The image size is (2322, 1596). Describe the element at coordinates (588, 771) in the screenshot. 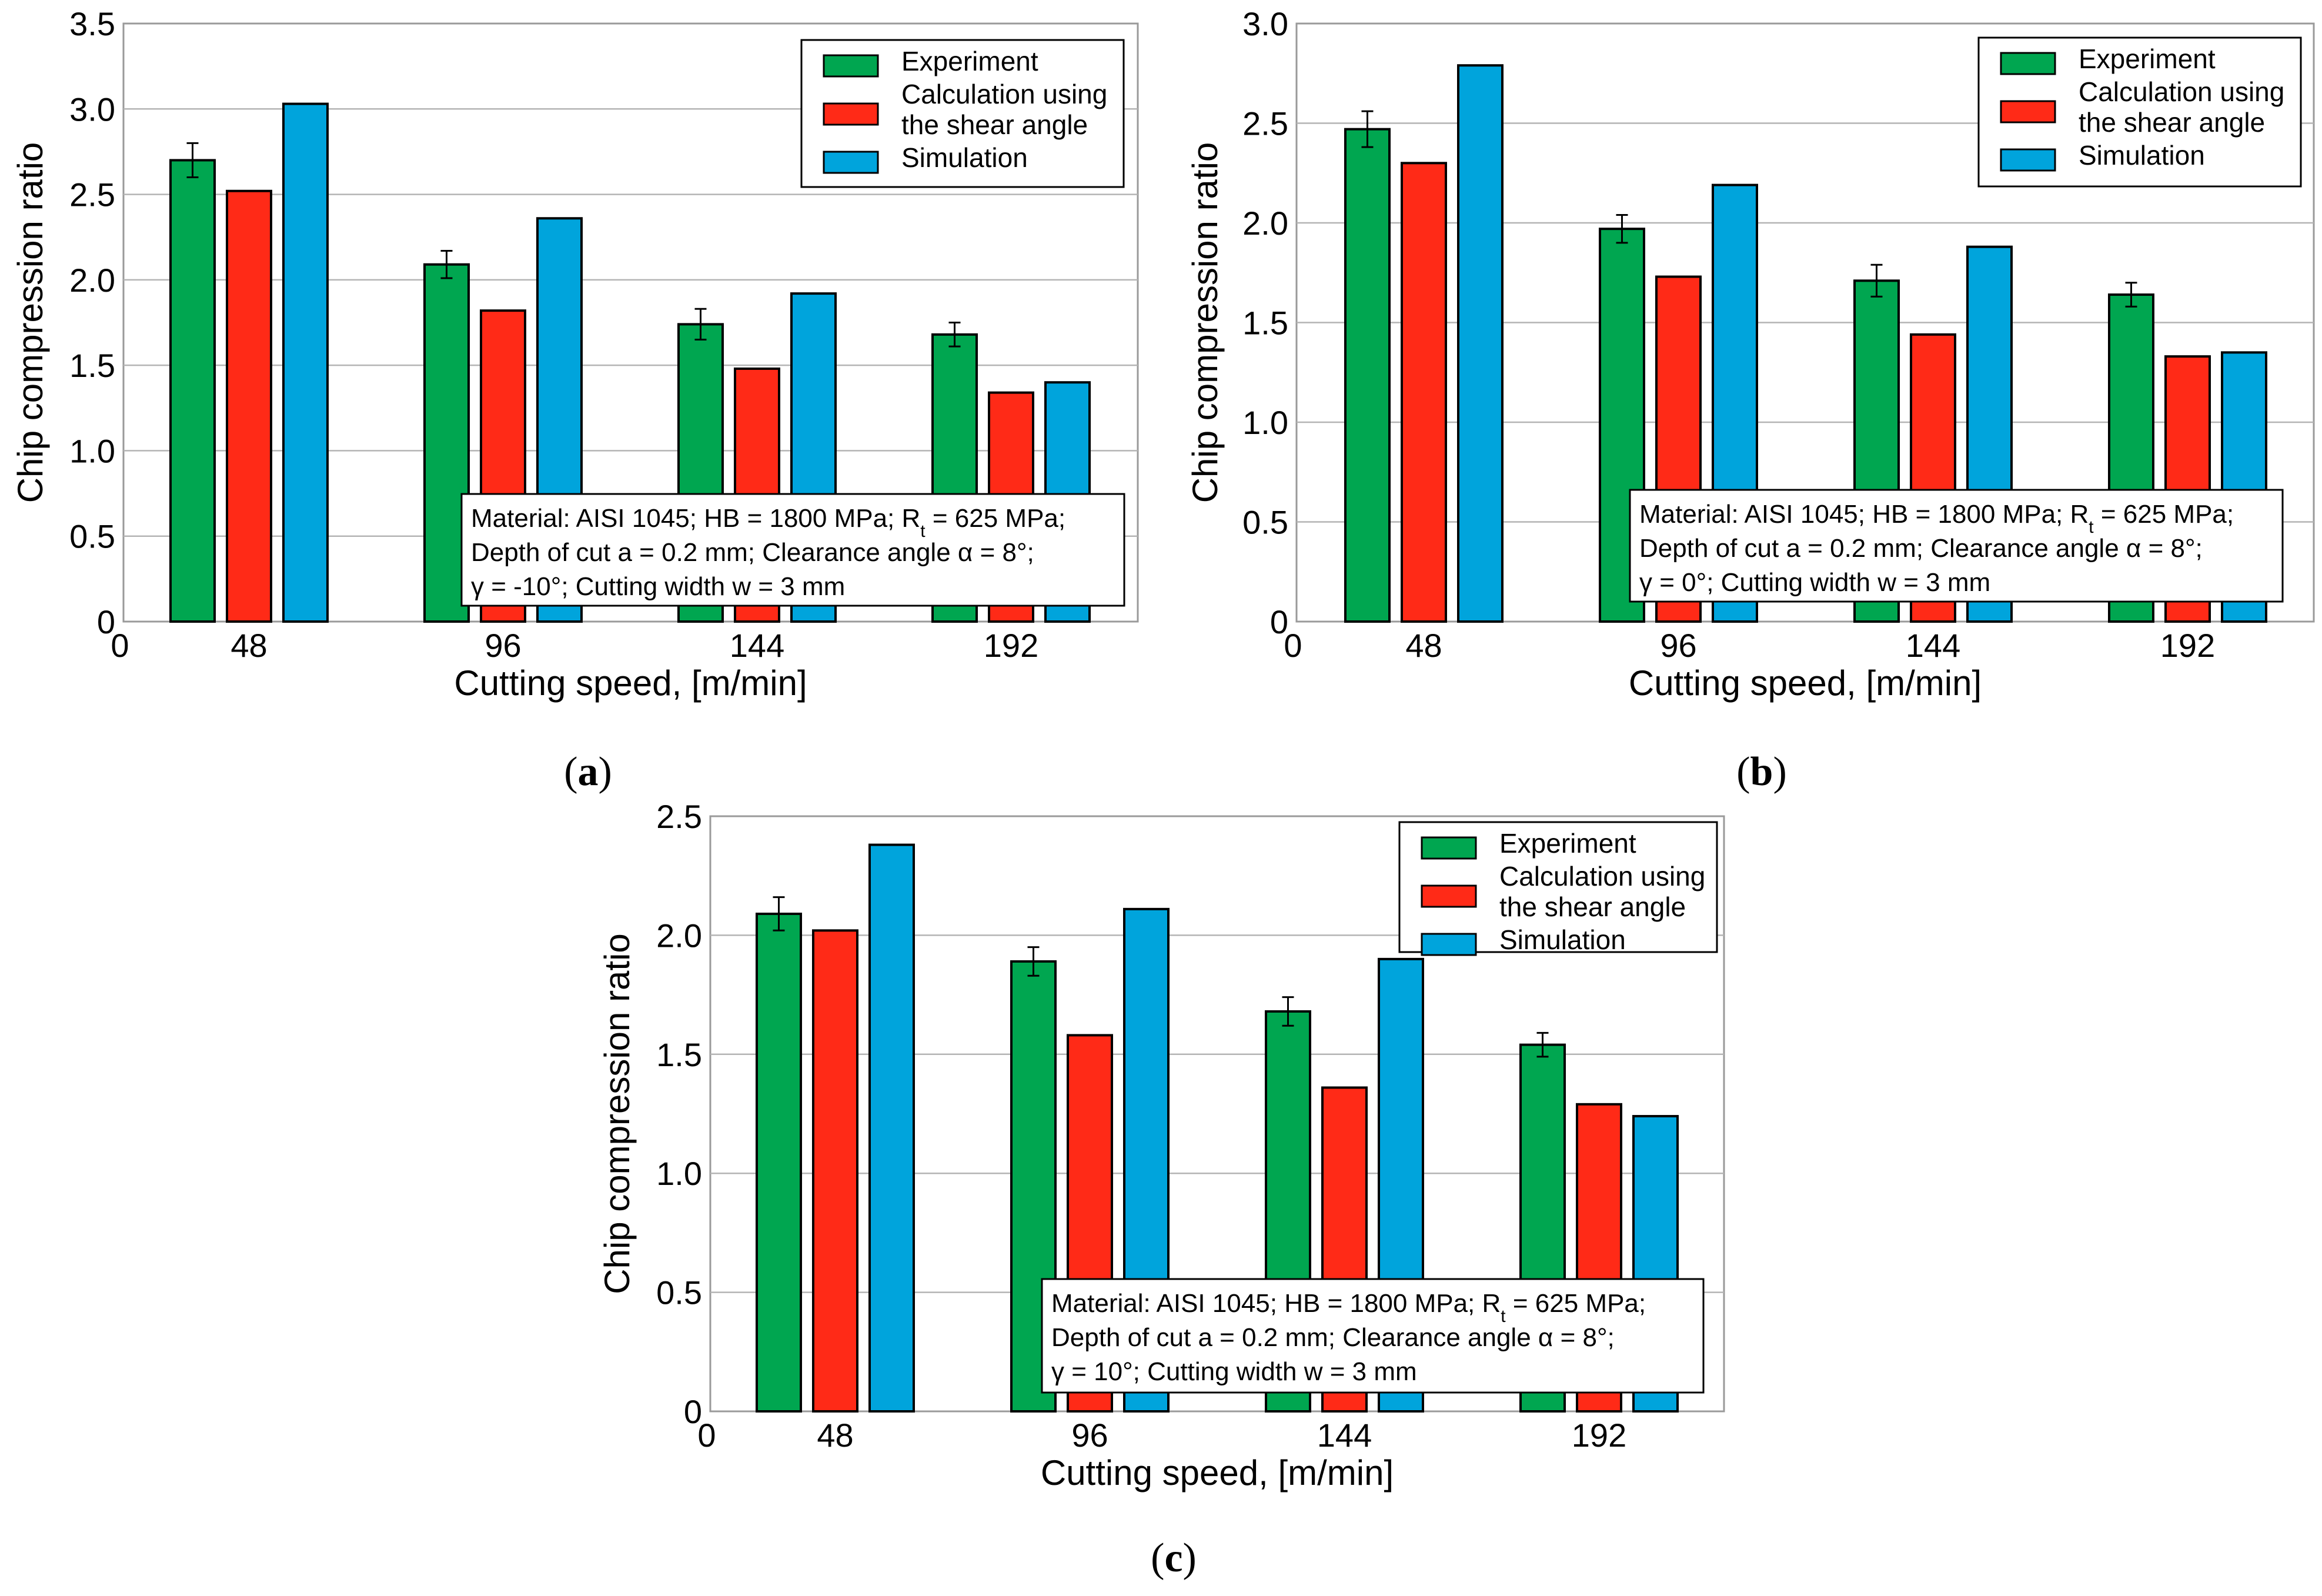

I see `panel-label: (a)` at that location.